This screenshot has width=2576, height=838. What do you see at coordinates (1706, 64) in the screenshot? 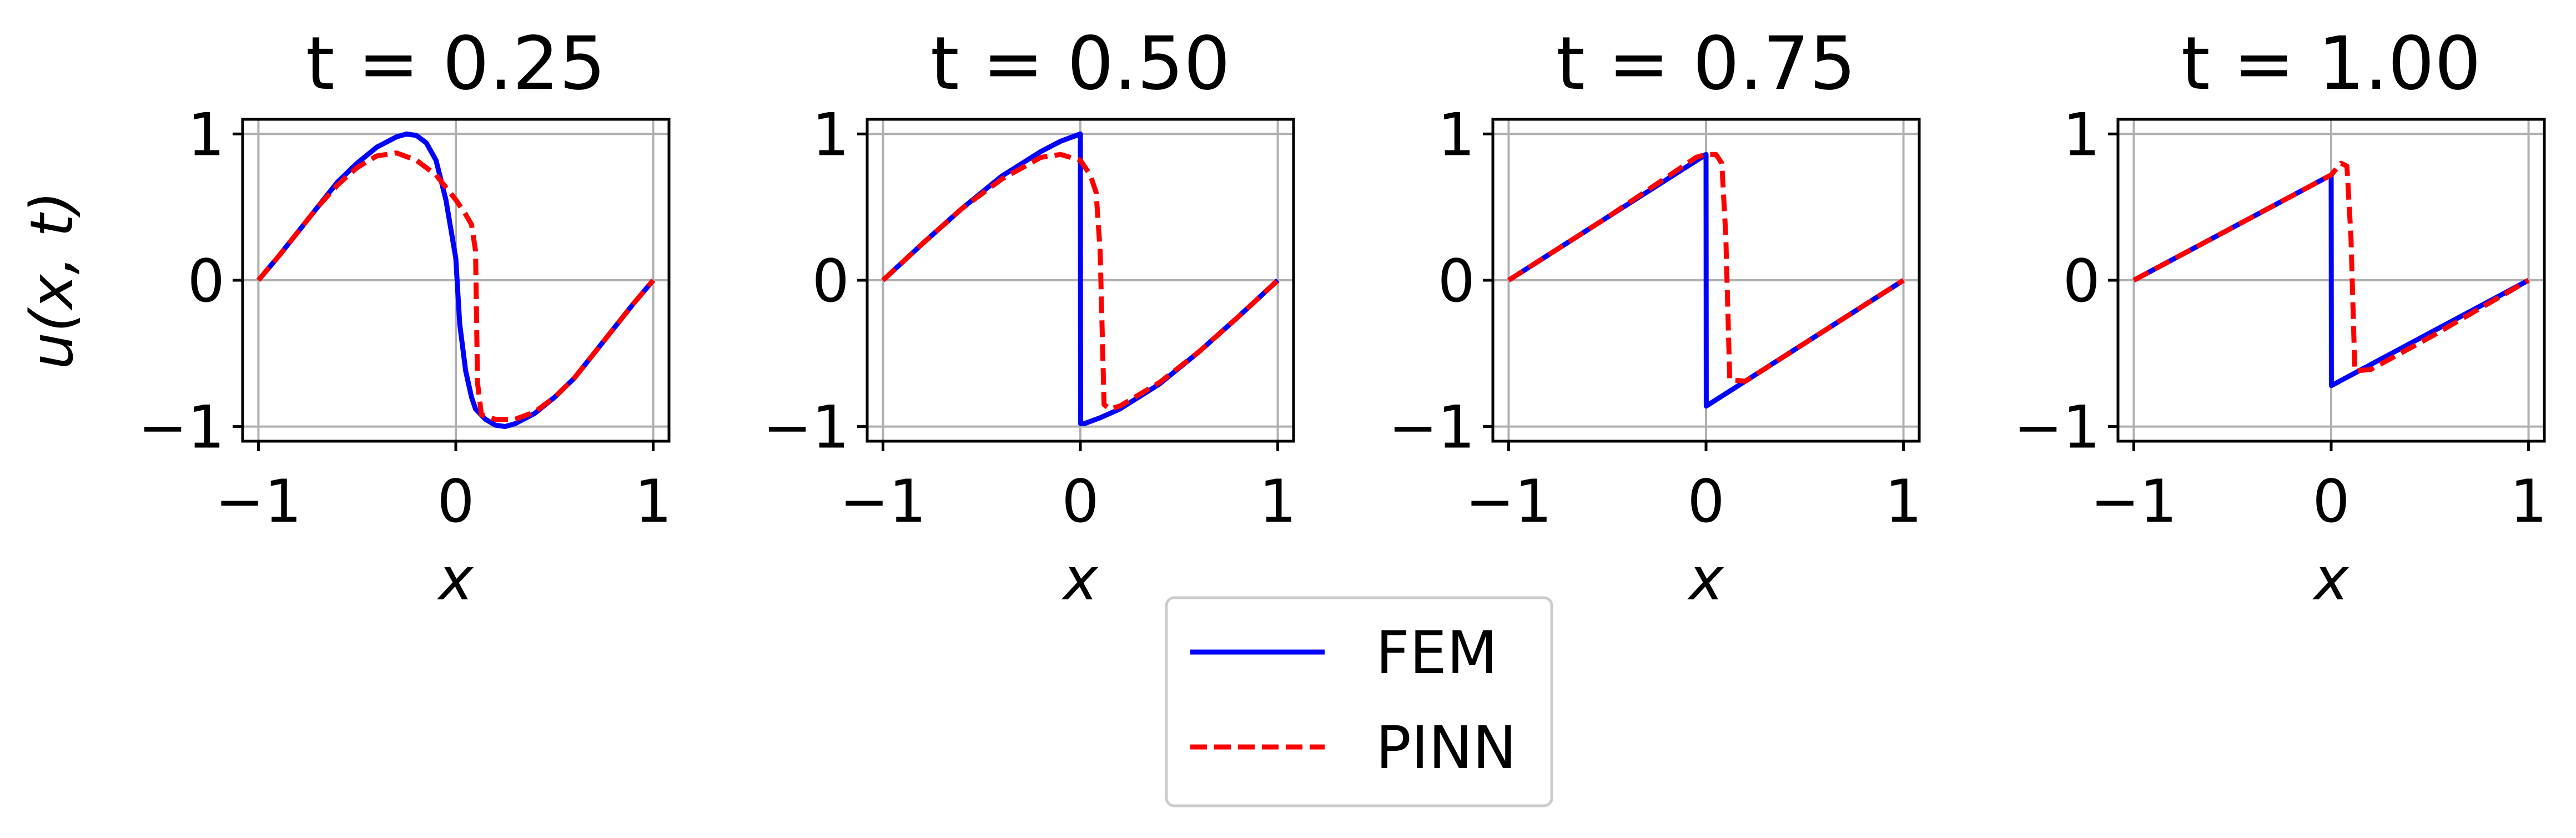
I see `panel-title: t = 0.75` at bounding box center [1706, 64].